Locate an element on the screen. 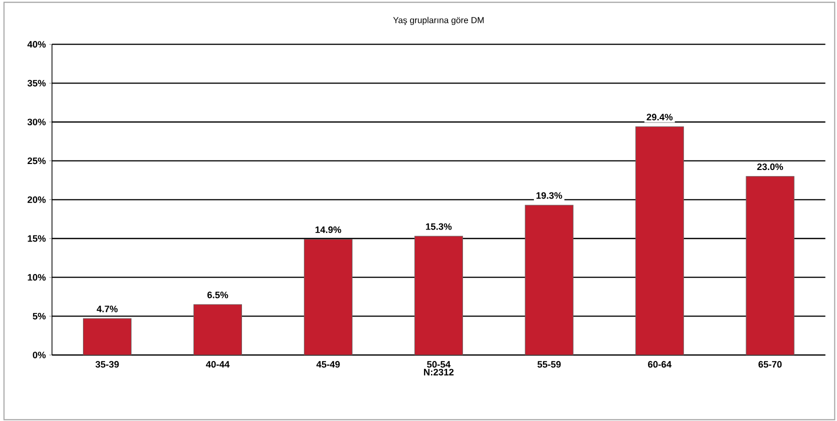 The image size is (837, 421). data-label: 23.0% is located at coordinates (770, 166).